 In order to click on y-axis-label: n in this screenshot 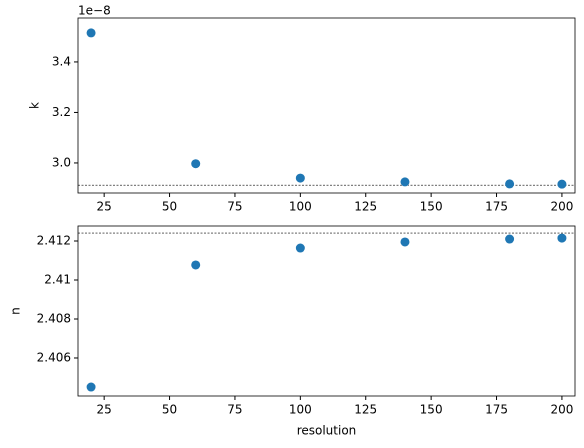, I will do `click(16, 311)`.